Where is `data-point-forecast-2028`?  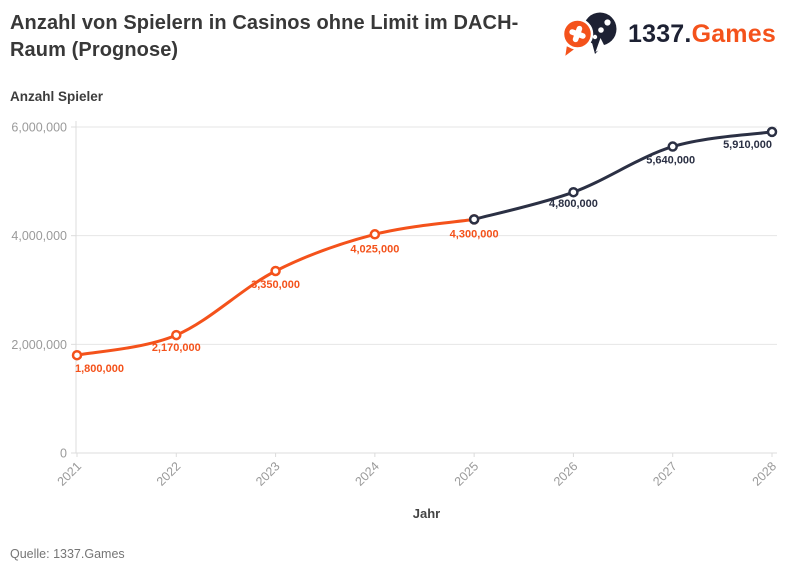 data-point-forecast-2028 is located at coordinates (772, 132).